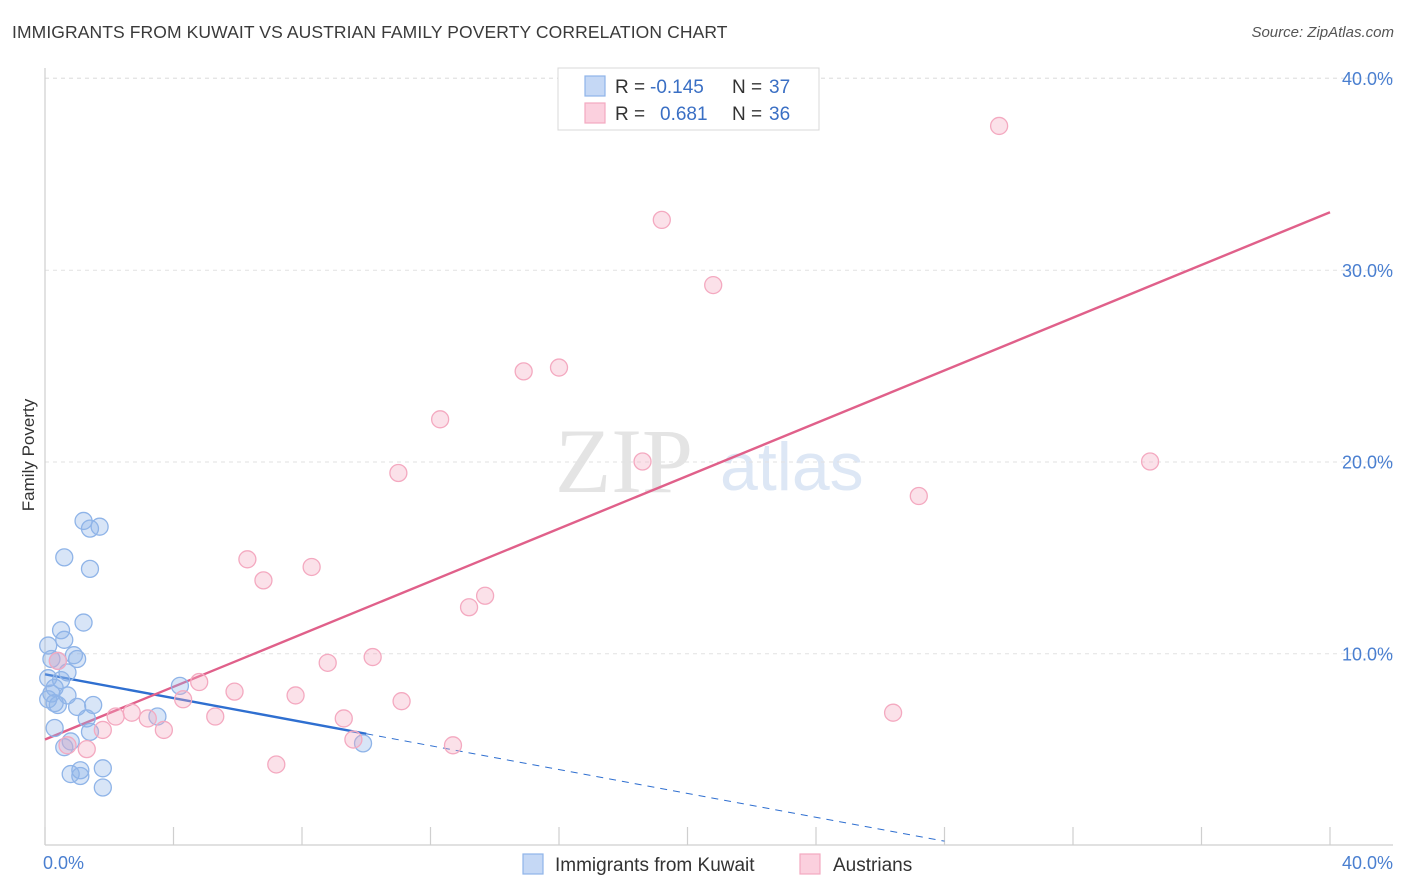 The height and width of the screenshot is (892, 1406). What do you see at coordinates (630, 87) in the screenshot?
I see `legend-r-label-1: R =` at bounding box center [630, 87].